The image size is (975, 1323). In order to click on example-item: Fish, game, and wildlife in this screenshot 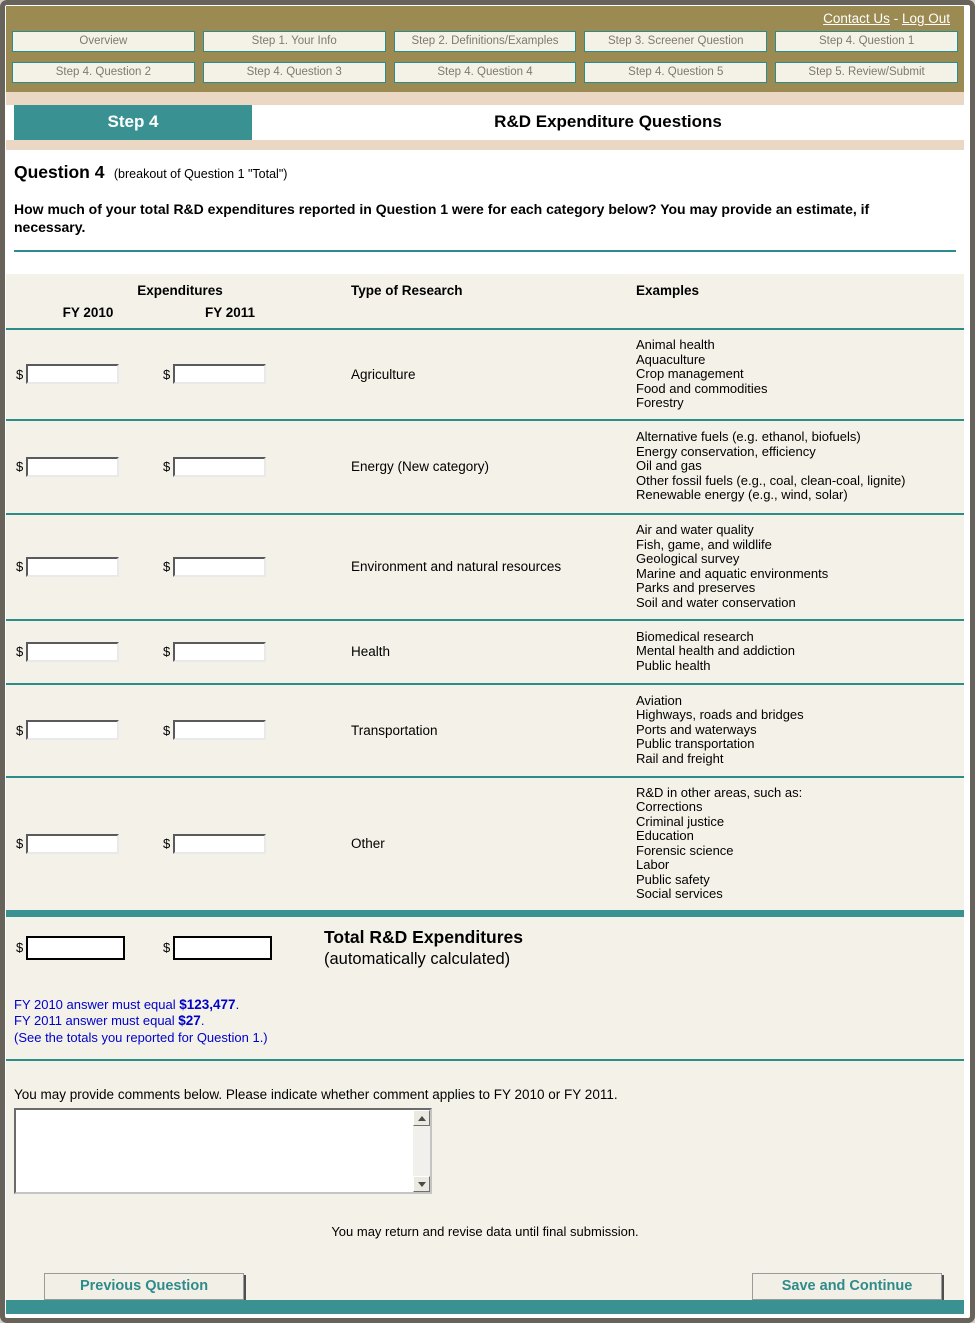, I will do `click(704, 544)`.